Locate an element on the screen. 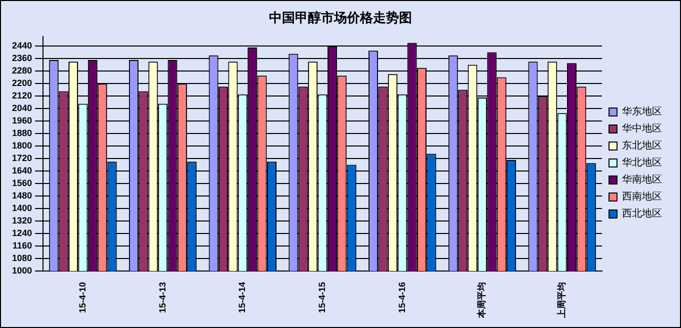 Image resolution: width=681 pixels, height=328 pixels. y-tick-label: 1400 is located at coordinates (22, 207).